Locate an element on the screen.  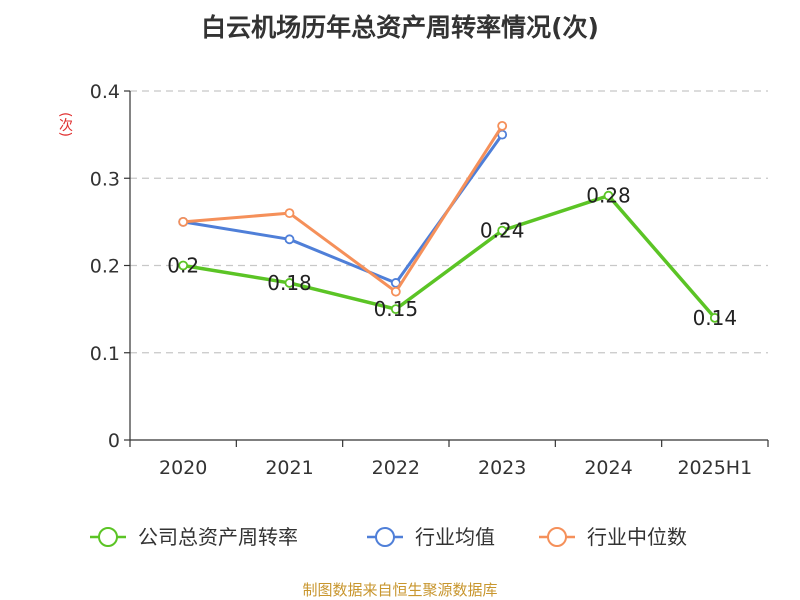
data-label: 0.18 is located at coordinates (289, 283).